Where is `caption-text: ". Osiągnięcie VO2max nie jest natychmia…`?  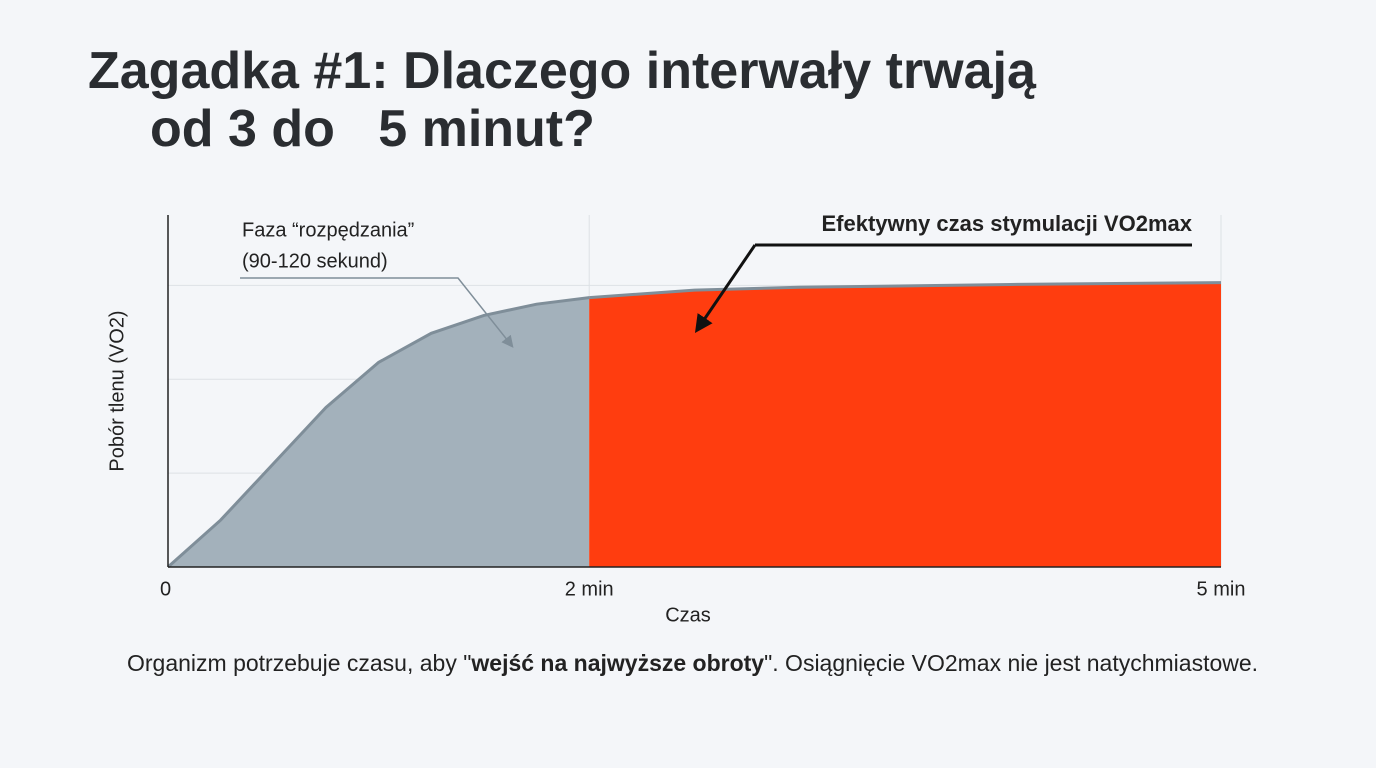 caption-text: ". Osiągnięcie VO2max nie jest natychmia… is located at coordinates (1011, 663).